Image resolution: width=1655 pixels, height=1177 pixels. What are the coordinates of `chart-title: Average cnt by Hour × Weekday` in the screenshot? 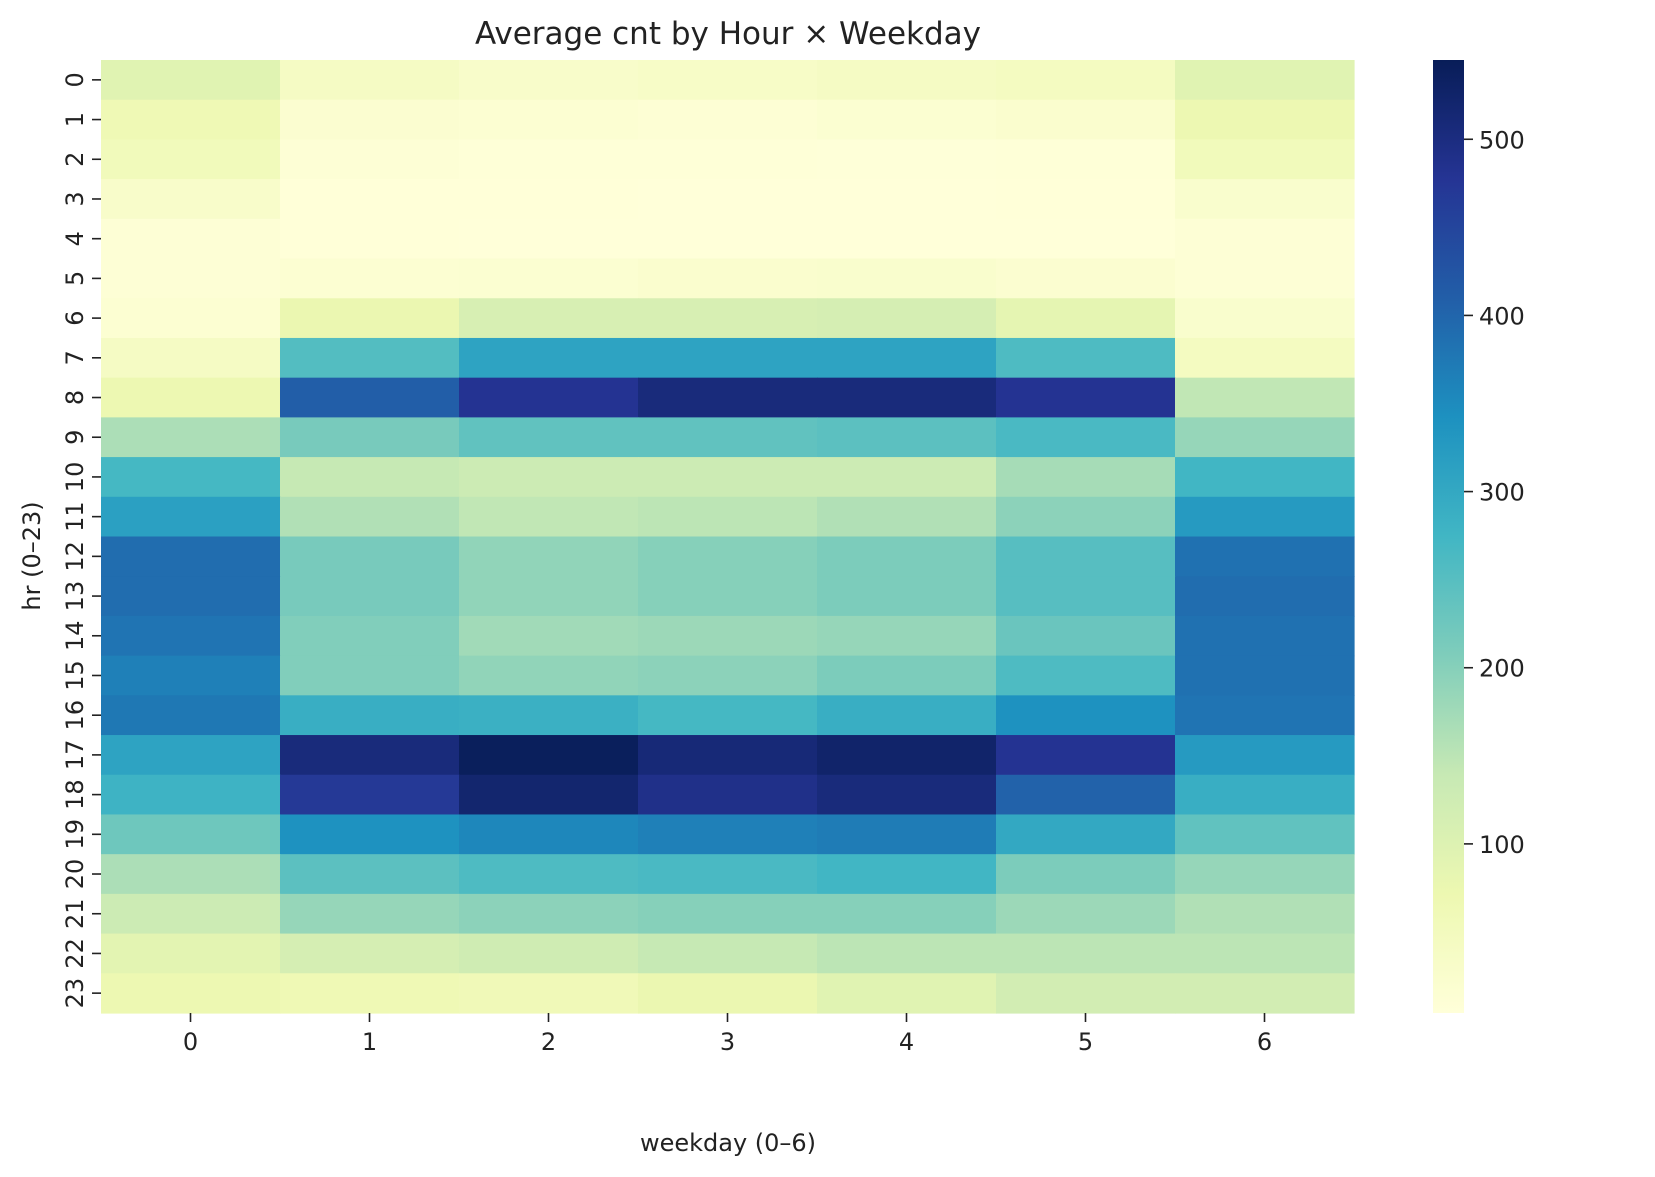 It's located at (728, 34).